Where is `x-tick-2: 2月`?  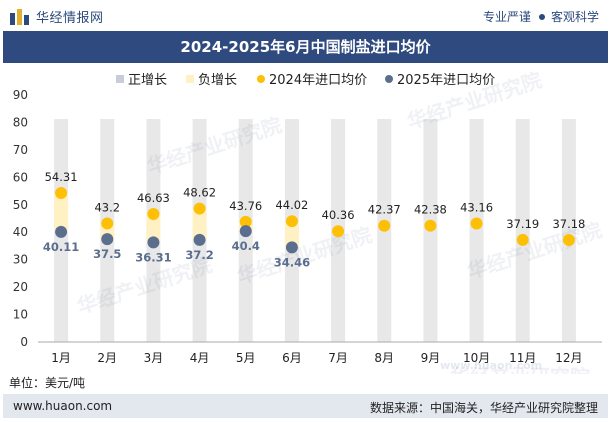
x-tick-2: 2月 is located at coordinates (107, 358).